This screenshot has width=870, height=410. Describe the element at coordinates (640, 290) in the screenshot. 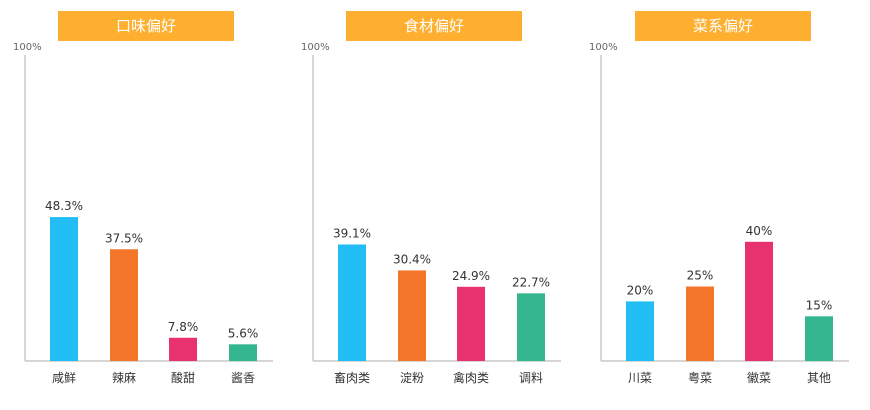

I see `bar-value-label: 20%` at that location.